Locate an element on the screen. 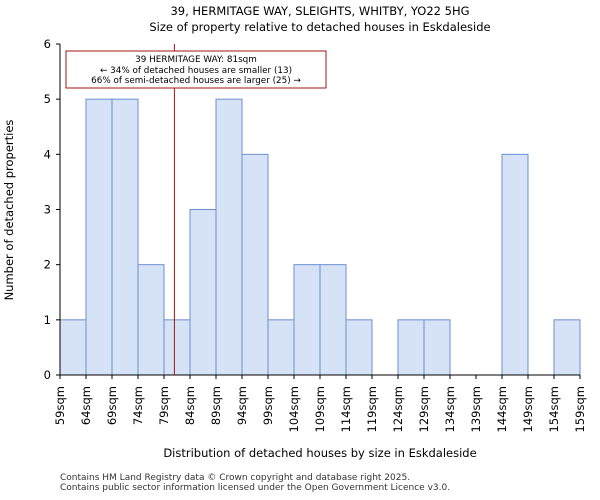 Image resolution: width=600 pixels, height=500 pixels. x-tick-label-149sqm: 149sqm is located at coordinates (528, 409).